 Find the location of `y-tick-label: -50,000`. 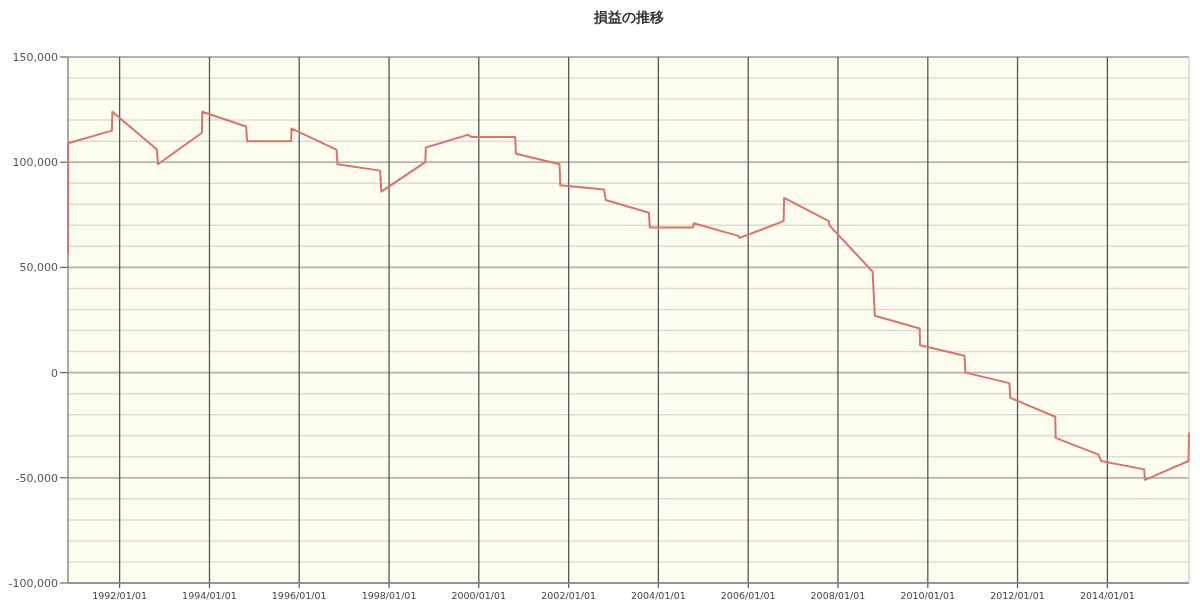

y-tick-label: -50,000 is located at coordinates (36, 478).